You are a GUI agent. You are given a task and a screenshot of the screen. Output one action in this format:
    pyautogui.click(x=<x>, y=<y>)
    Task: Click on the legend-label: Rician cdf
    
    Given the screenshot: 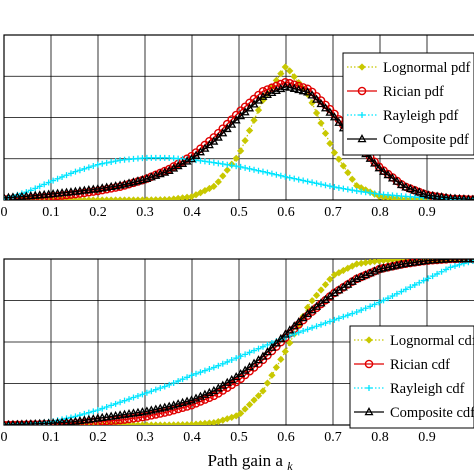 What is the action you would take?
    pyautogui.click(x=420, y=365)
    